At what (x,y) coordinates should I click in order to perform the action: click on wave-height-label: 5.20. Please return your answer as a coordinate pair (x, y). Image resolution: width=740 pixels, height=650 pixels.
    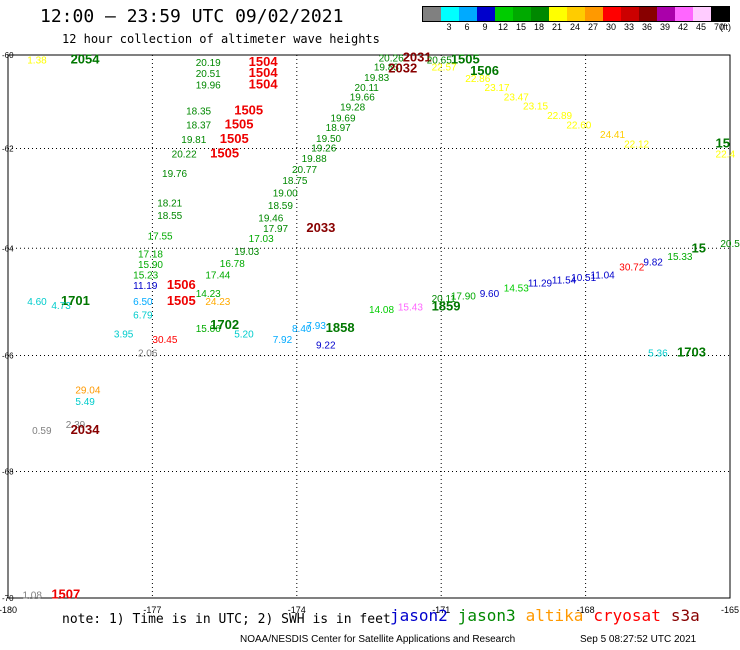
    Looking at the image, I should click on (244, 334).